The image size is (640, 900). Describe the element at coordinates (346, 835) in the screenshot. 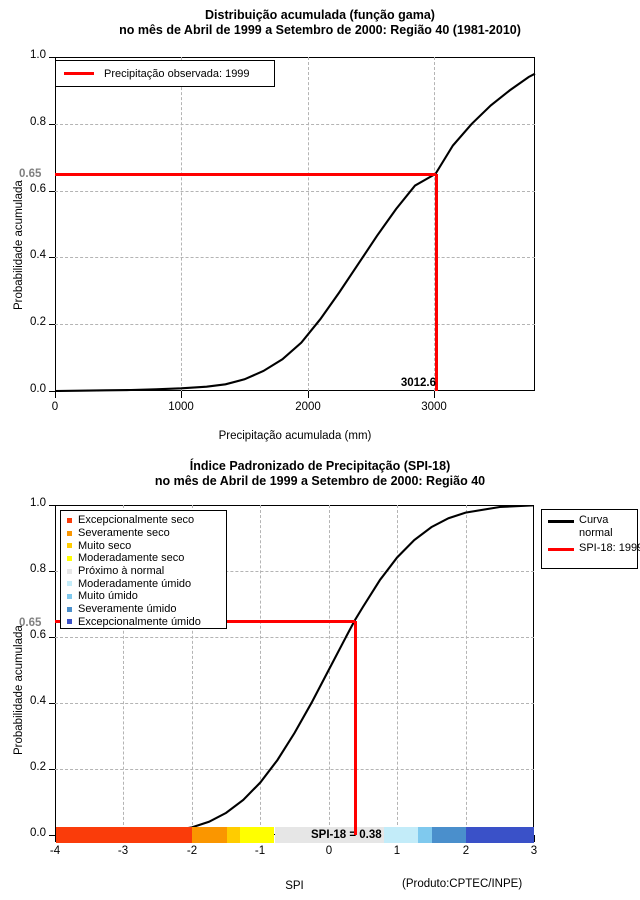

I see `spi-value-label: SPI-18 = 0.38` at that location.